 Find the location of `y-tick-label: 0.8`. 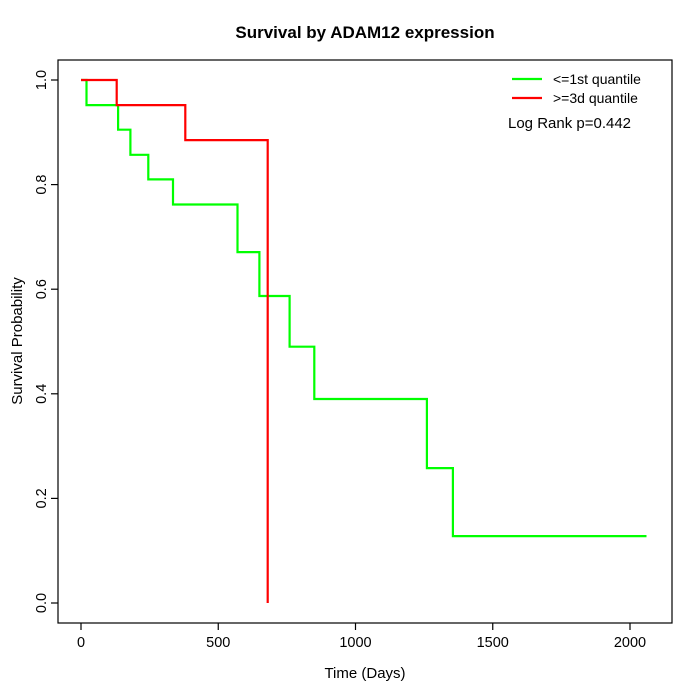

y-tick-label: 0.8 is located at coordinates (42, 185).